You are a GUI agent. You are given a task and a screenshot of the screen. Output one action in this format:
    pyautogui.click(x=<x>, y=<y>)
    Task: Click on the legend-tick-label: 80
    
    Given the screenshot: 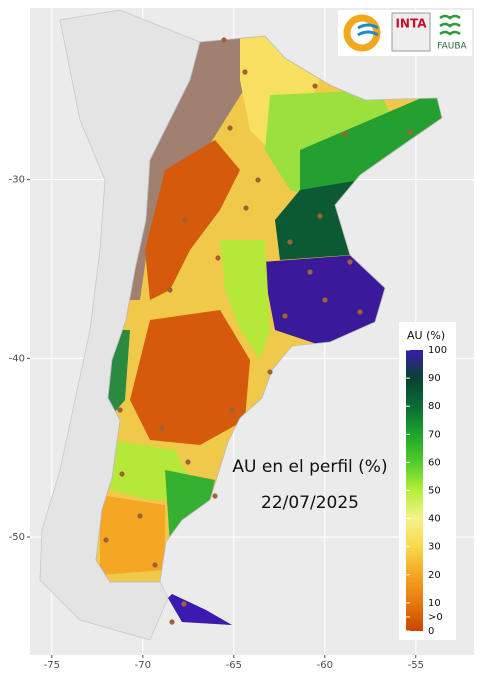 What is the action you would take?
    pyautogui.click(x=434, y=406)
    